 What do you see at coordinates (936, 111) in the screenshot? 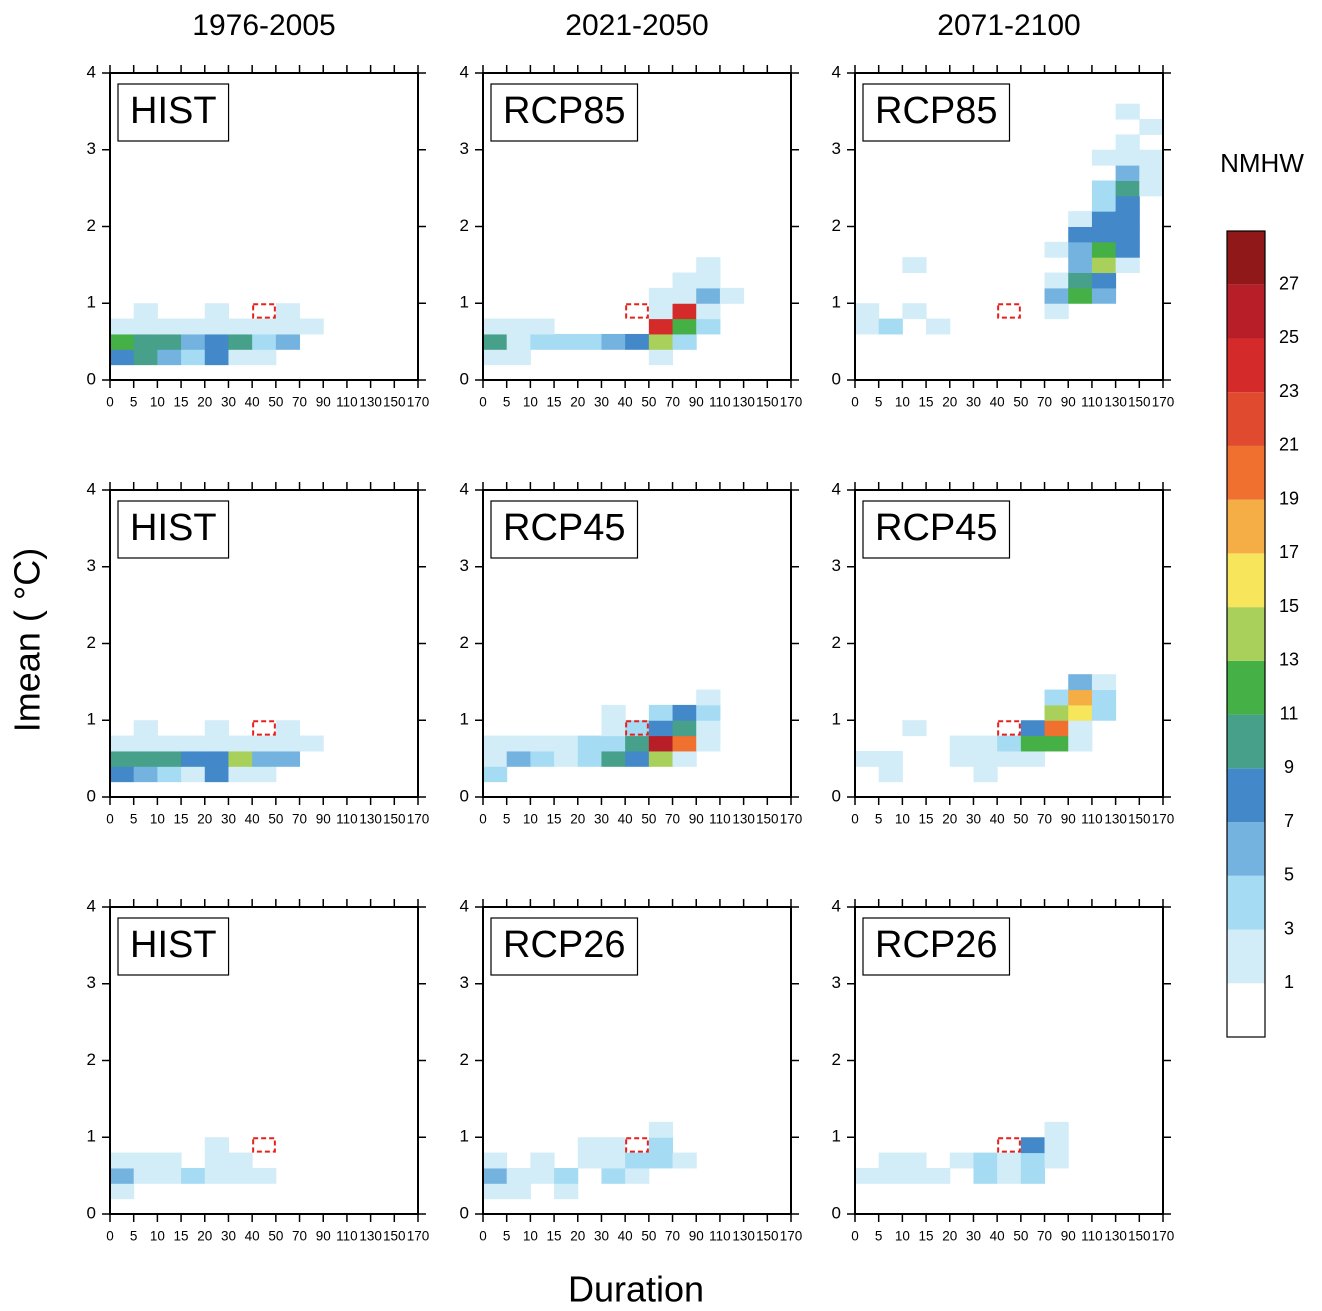
I see `panel-label: RCP85` at bounding box center [936, 111].